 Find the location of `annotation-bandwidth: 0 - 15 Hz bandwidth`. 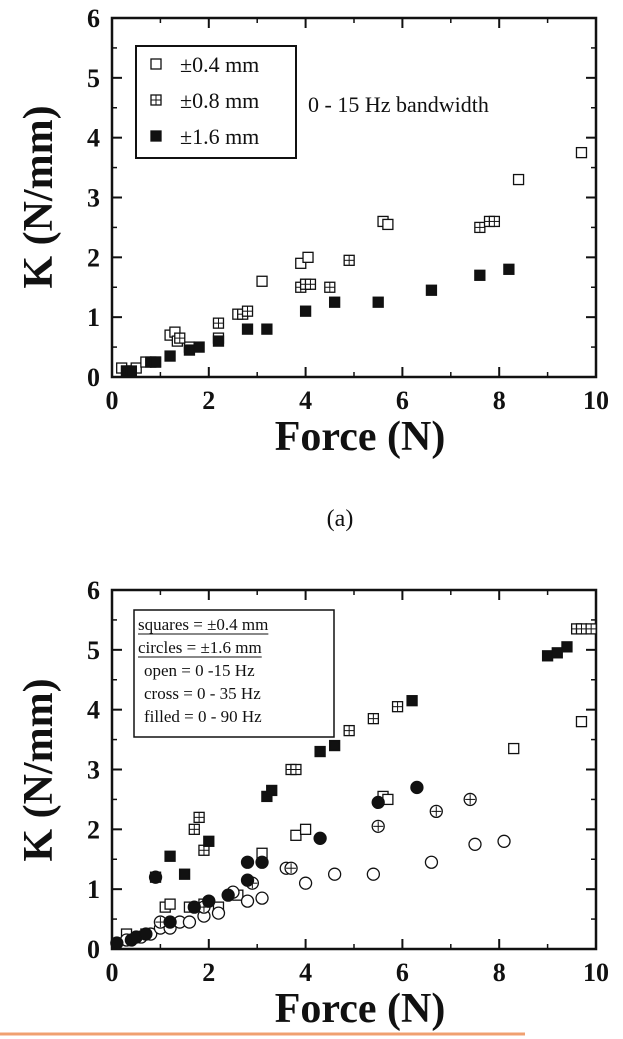

annotation-bandwidth: 0 - 15 Hz bandwidth is located at coordinates (398, 104).